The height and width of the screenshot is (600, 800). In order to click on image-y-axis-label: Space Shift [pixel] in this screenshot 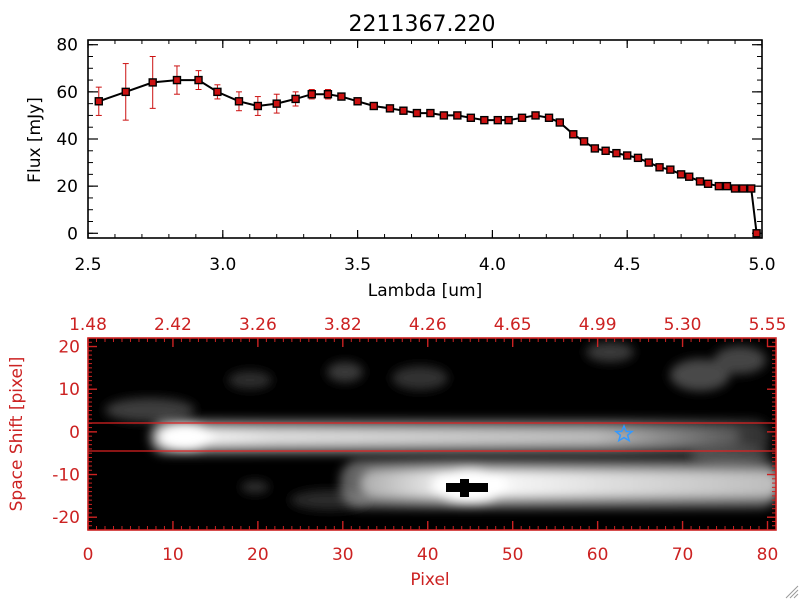, I will do `click(17, 434)`.